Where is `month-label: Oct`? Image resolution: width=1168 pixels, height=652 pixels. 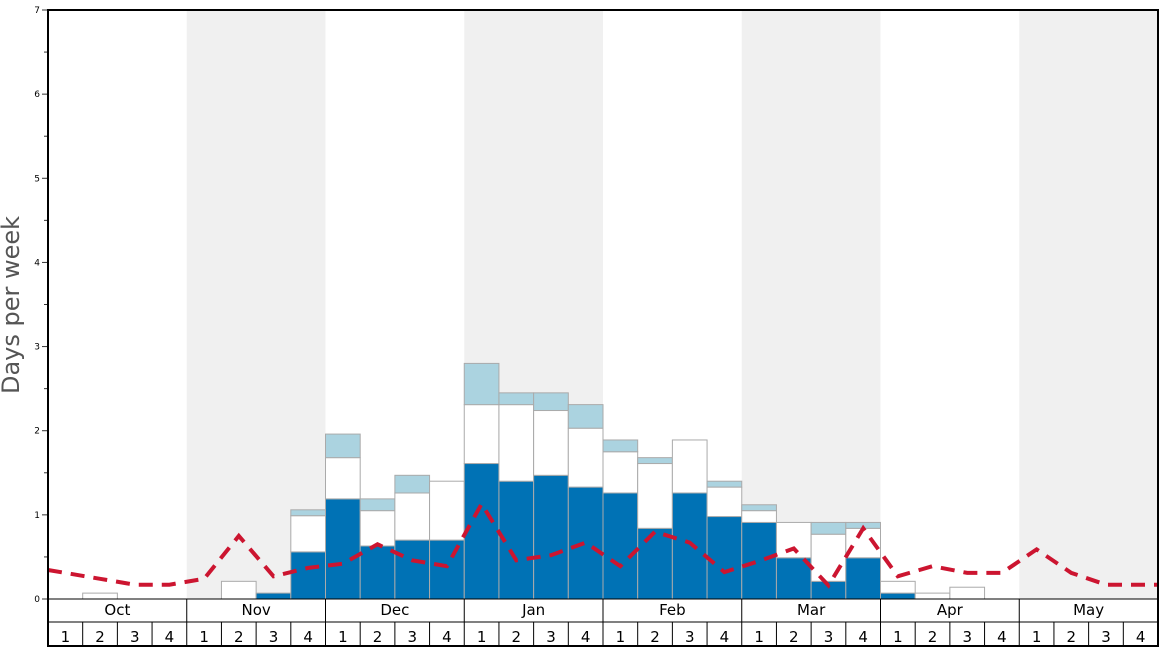
month-label: Oct is located at coordinates (117, 610).